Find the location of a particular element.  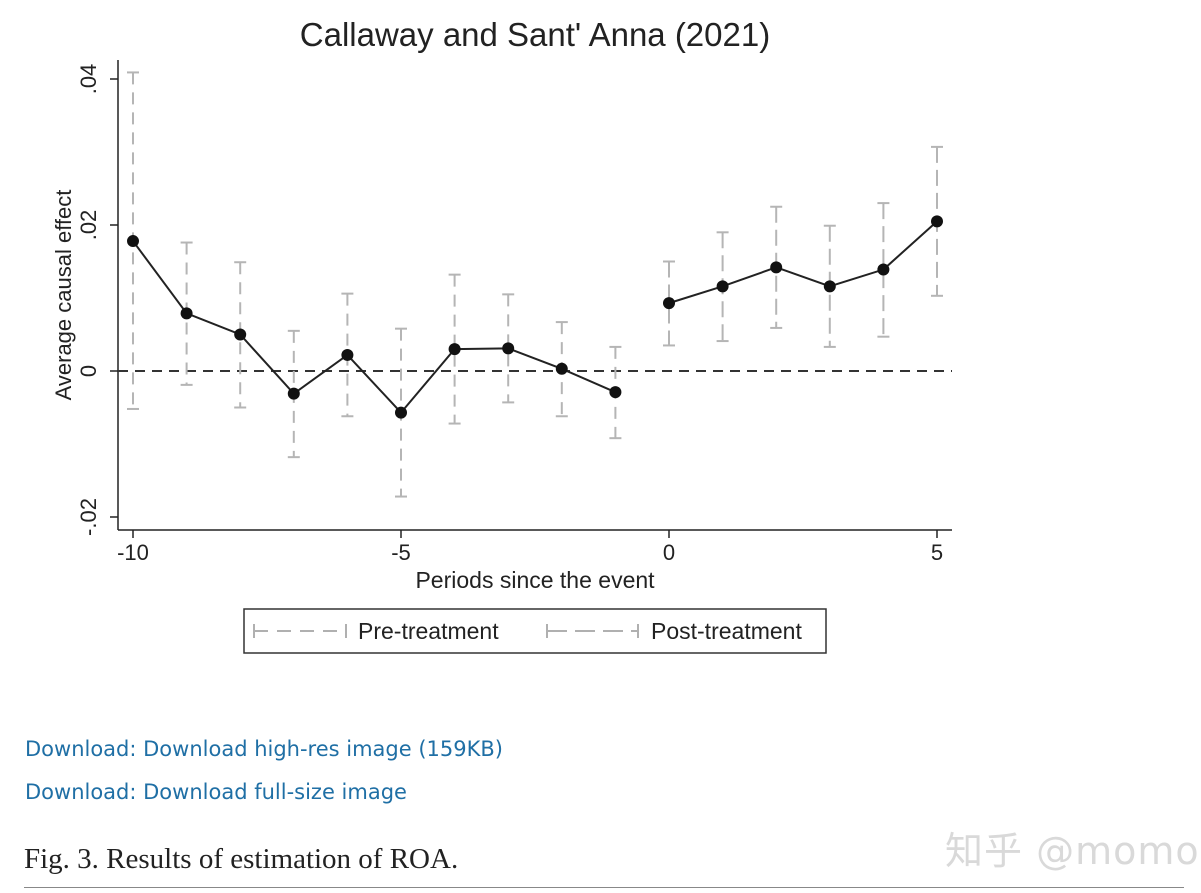

legend-key-pre is located at coordinates (300, 631).